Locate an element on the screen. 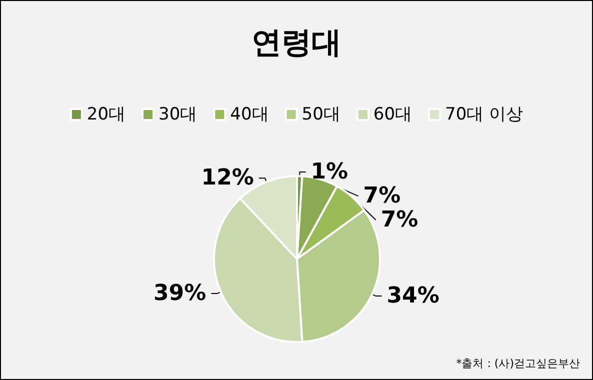 The height and width of the screenshot is (380, 593). legend-label: 70대 이상 is located at coordinates (484, 114).